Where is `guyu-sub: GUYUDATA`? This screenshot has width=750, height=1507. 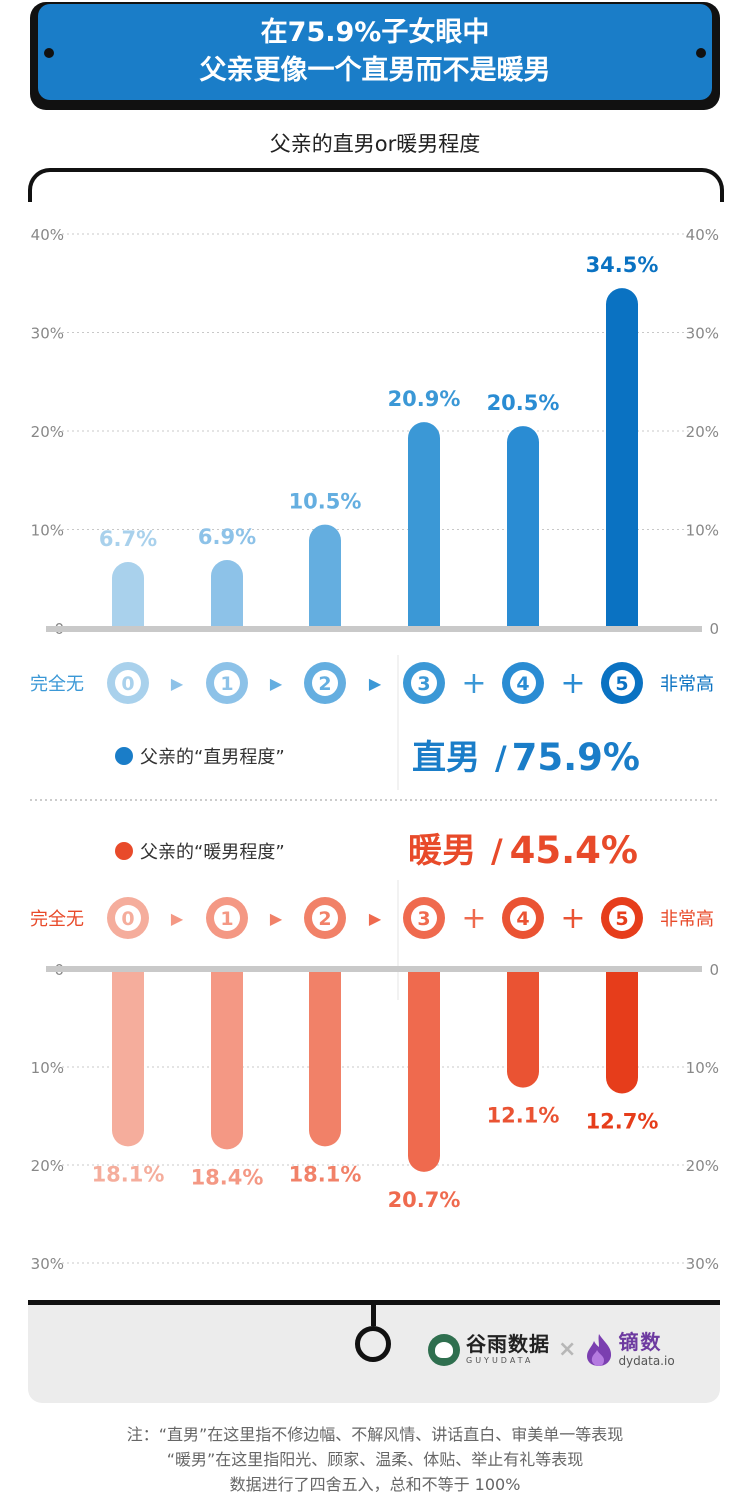 guyu-sub: GUYUDATA is located at coordinates (500, 1360).